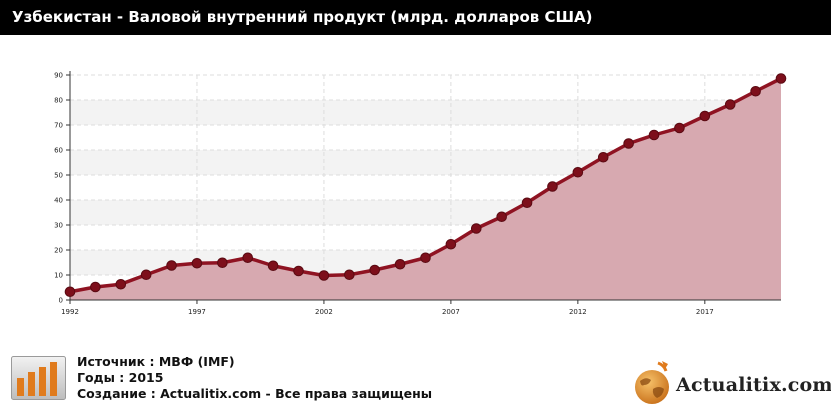 This screenshot has height=412, width=831. I want to click on data-point-2018, so click(730, 104).